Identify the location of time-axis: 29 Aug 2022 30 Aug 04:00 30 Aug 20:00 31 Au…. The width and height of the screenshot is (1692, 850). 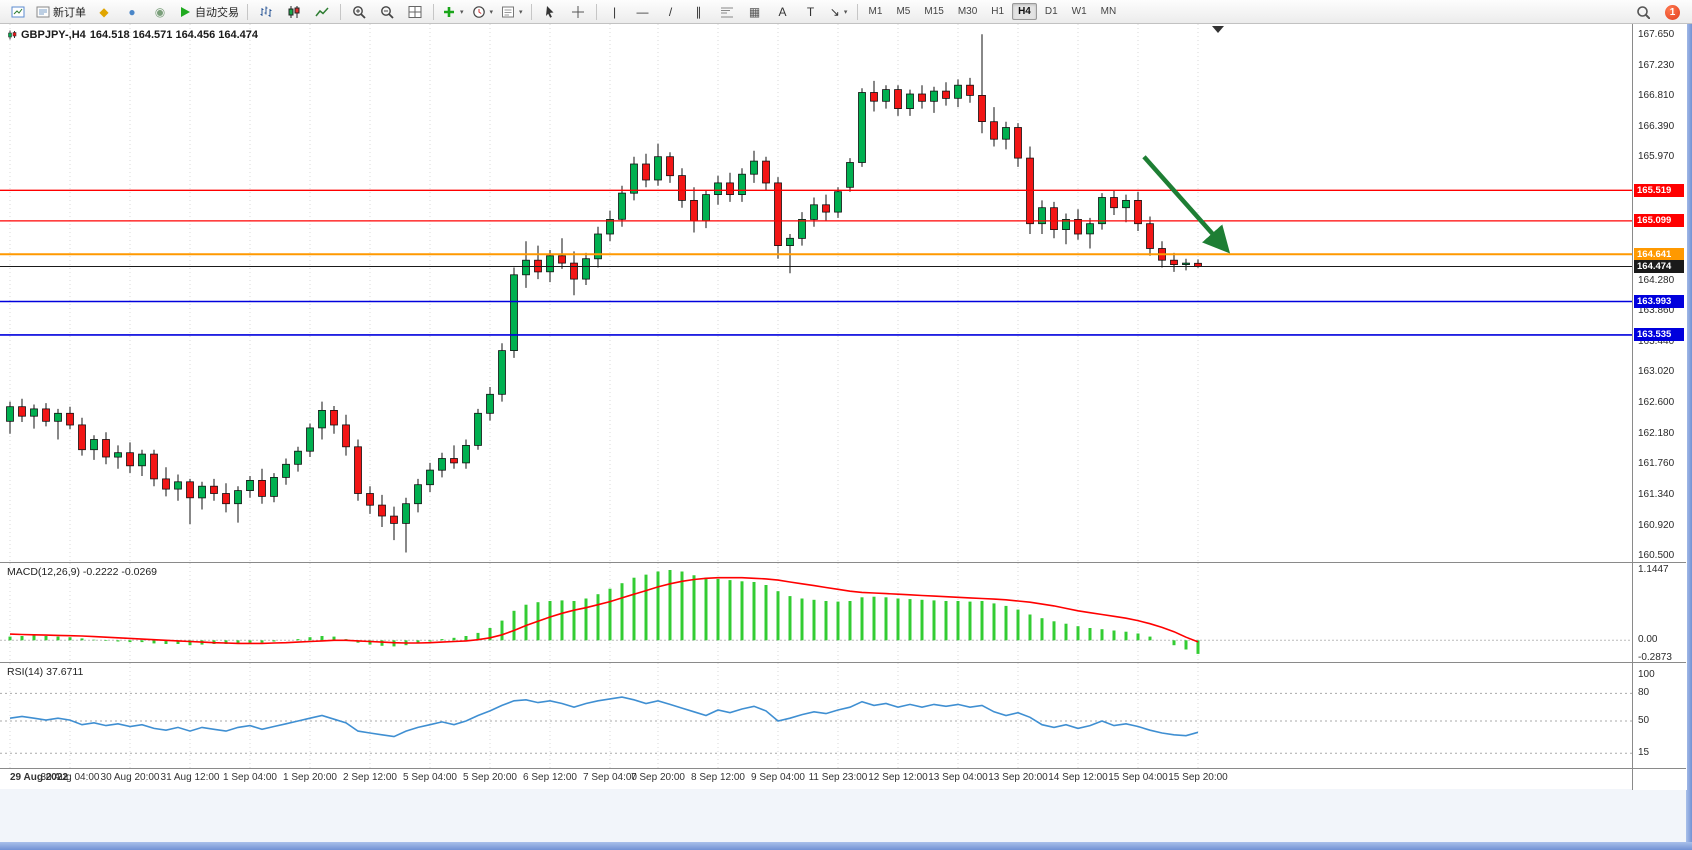
(816, 779).